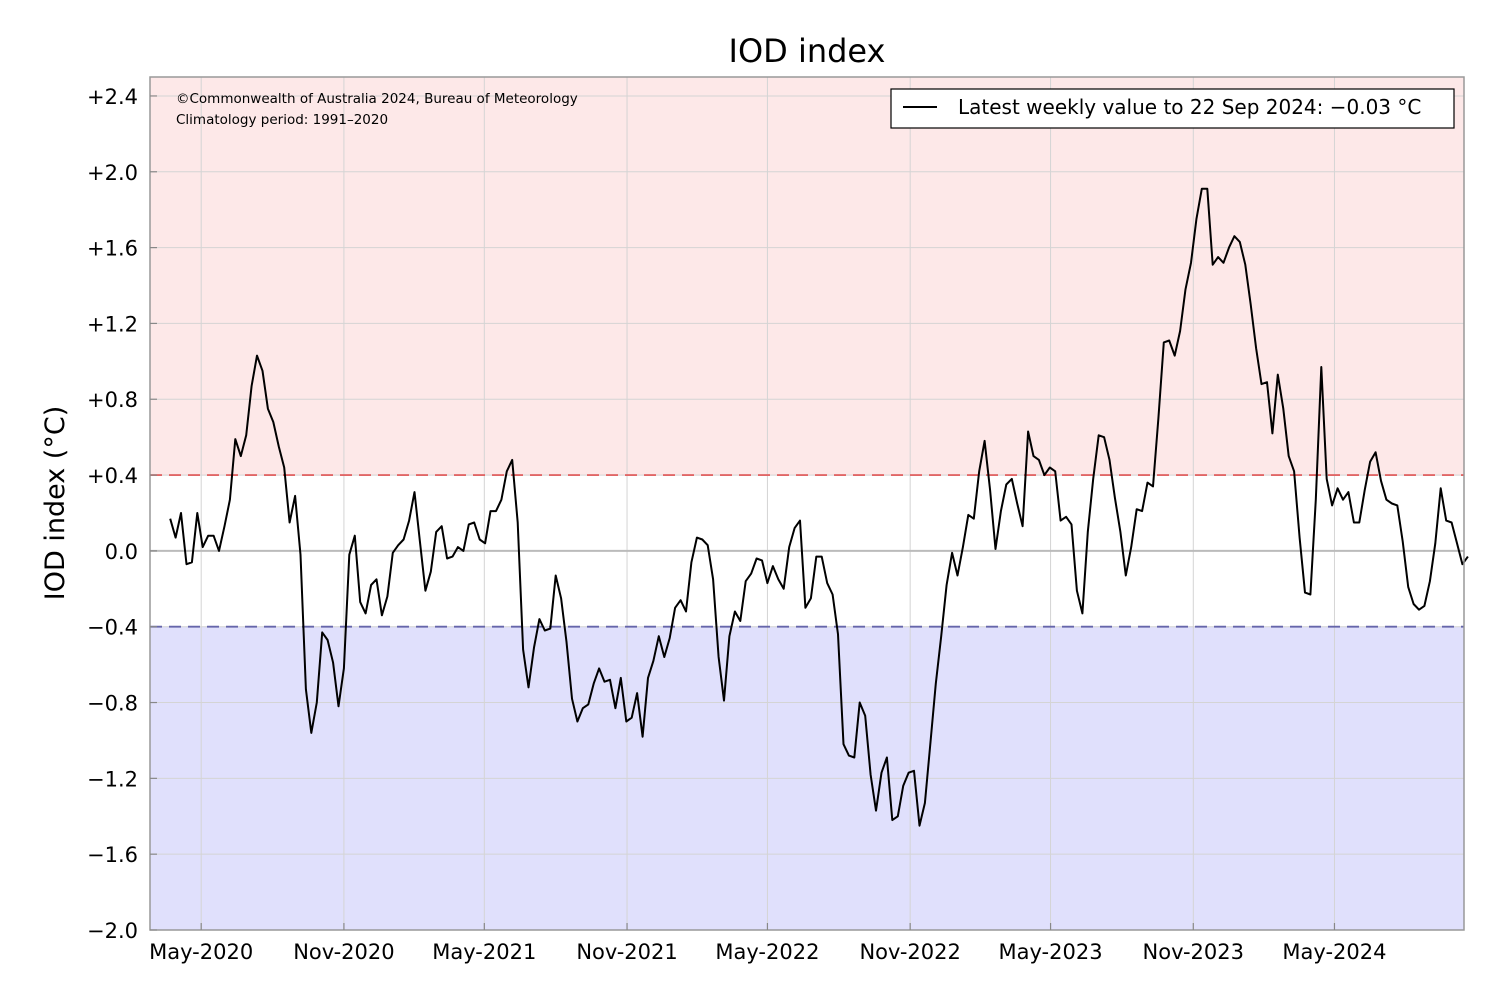 The height and width of the screenshot is (1000, 1500). I want to click on y-tick-label: +1.2, so click(112, 324).